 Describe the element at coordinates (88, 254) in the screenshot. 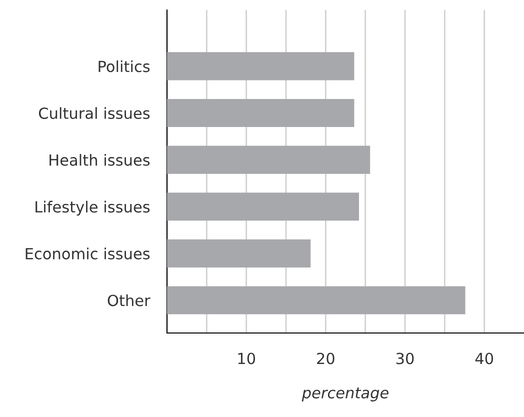

I see `y-tick-label: Economic issues` at that location.